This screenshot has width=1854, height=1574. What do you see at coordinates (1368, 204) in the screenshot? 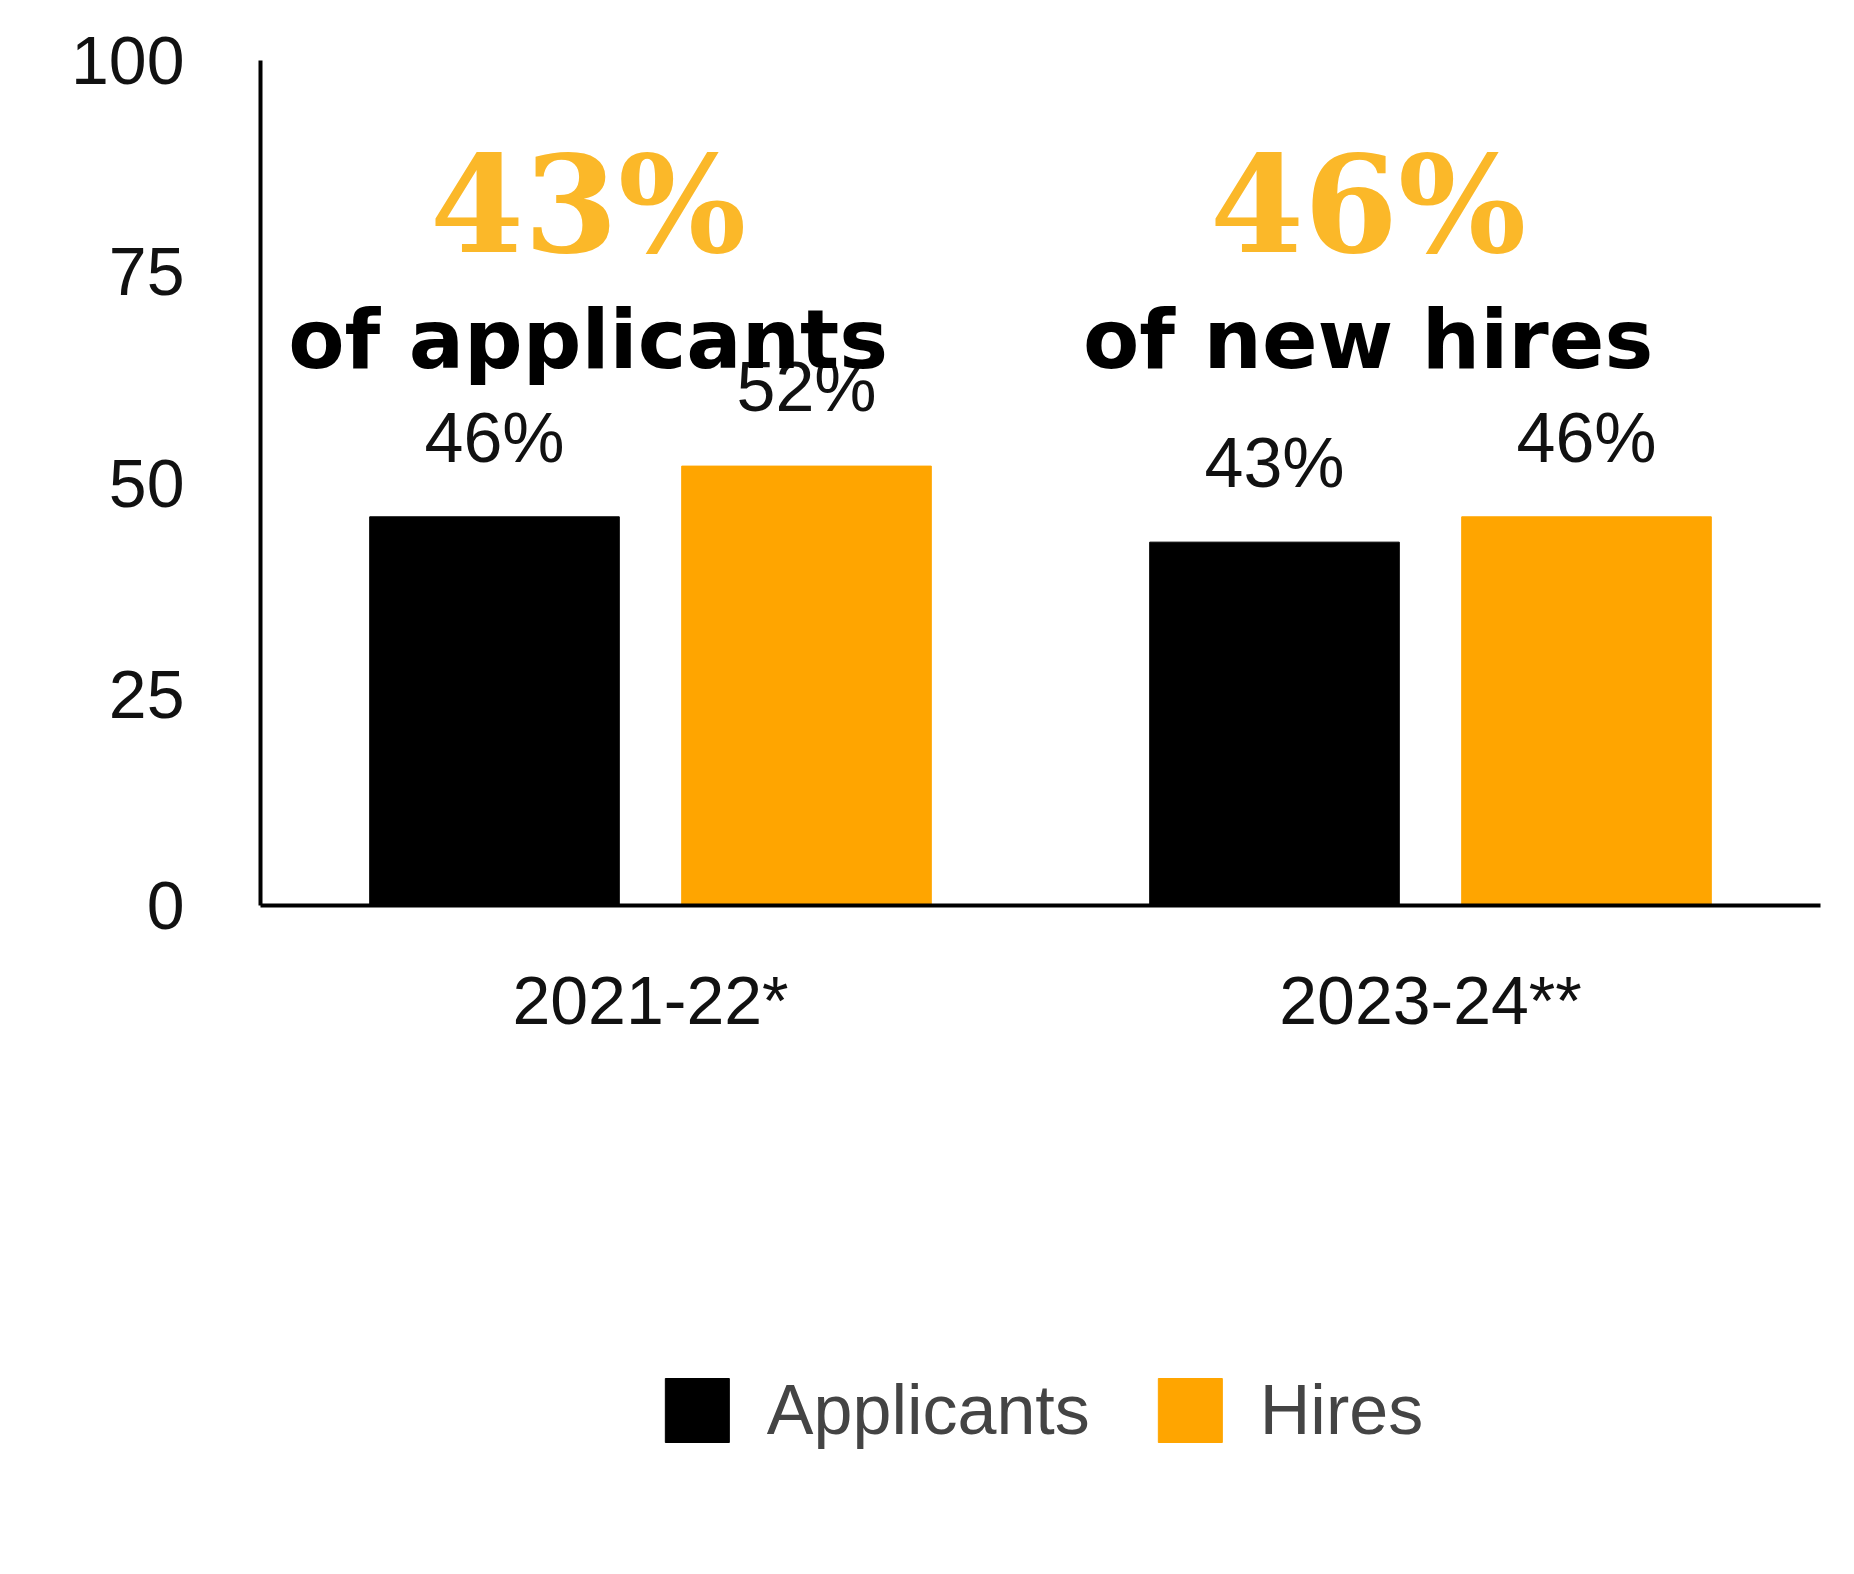
I see `annotation: 46%` at bounding box center [1368, 204].